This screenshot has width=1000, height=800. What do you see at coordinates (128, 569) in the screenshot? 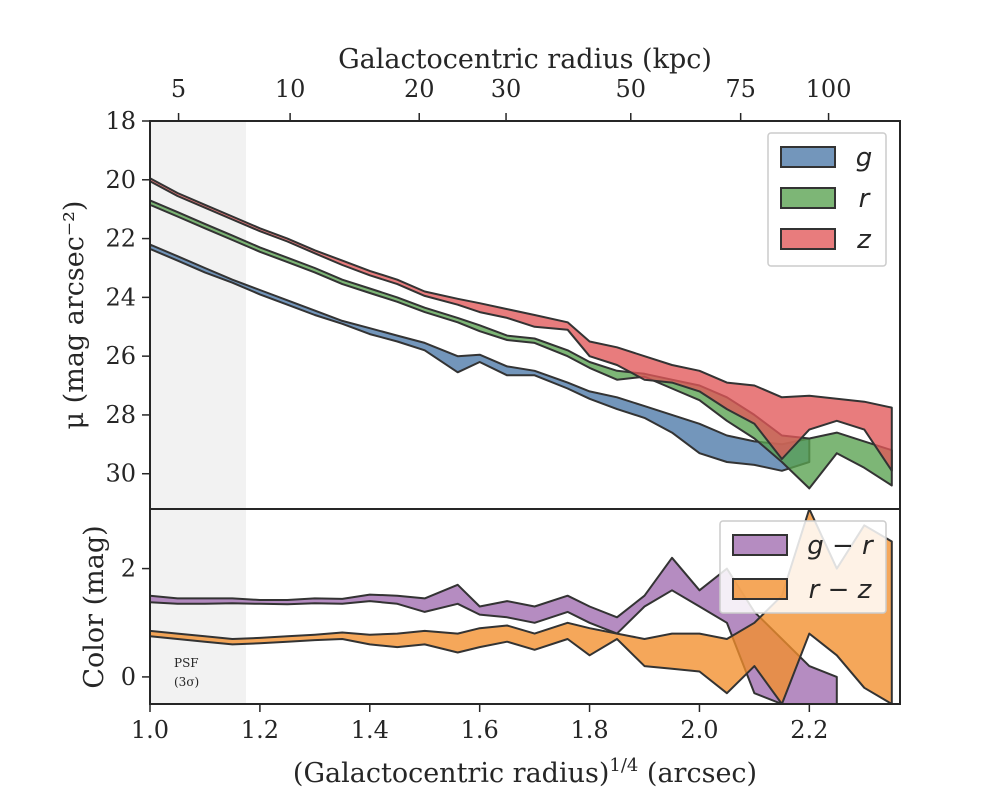
I see `y-tick-label: 2` at bounding box center [128, 569].